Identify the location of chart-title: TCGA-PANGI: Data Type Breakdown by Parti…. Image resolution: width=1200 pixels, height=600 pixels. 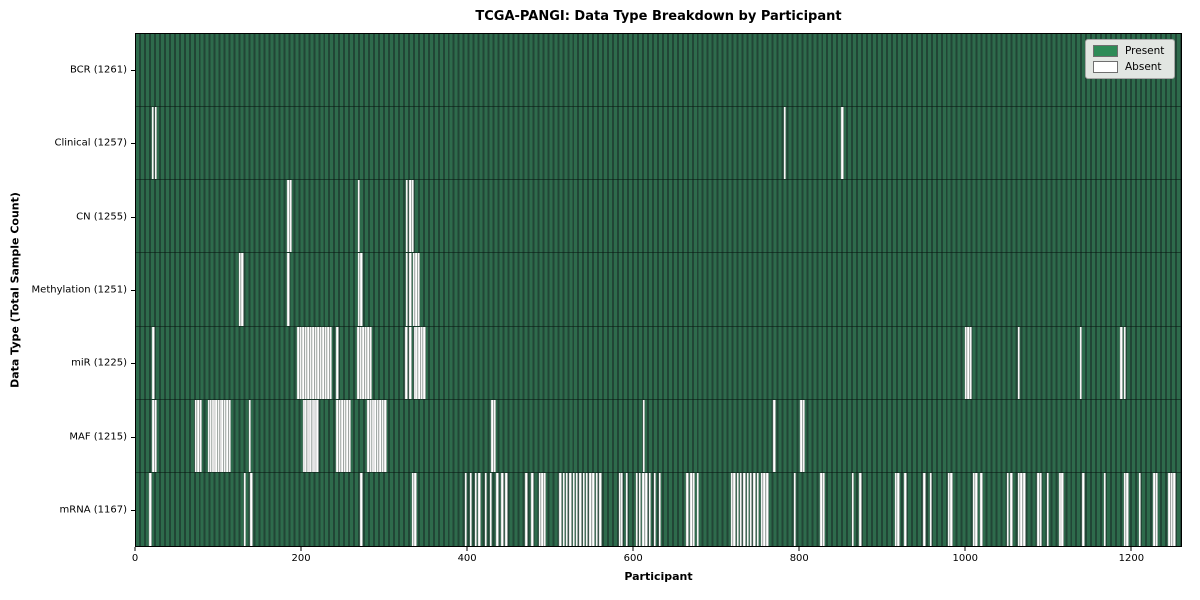
(658, 16).